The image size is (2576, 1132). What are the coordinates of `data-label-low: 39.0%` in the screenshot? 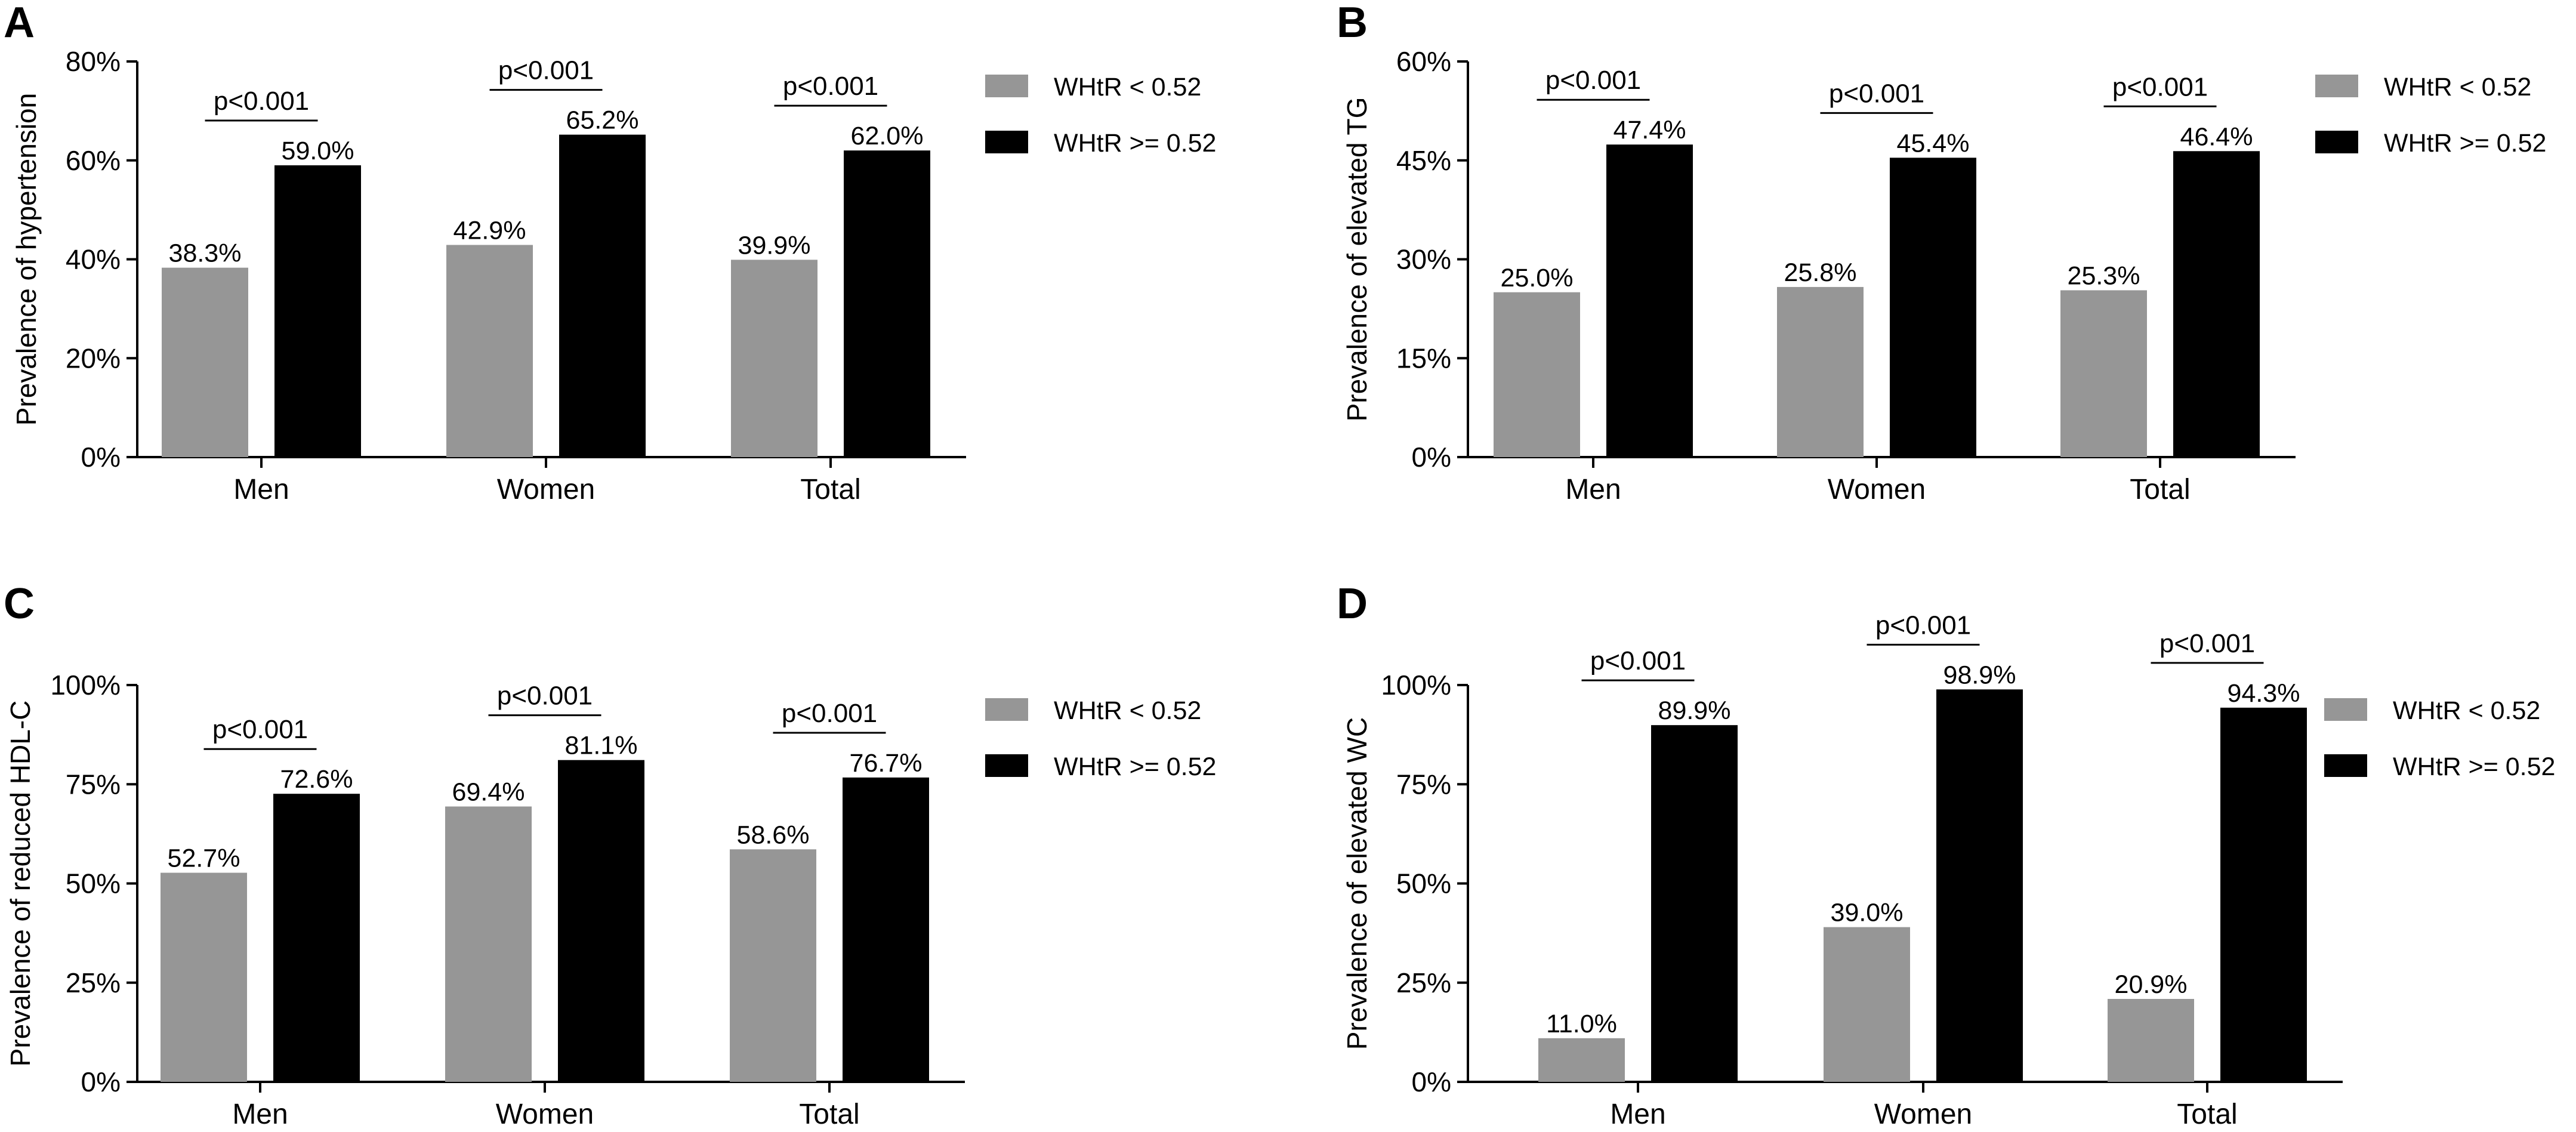 It's located at (1867, 913).